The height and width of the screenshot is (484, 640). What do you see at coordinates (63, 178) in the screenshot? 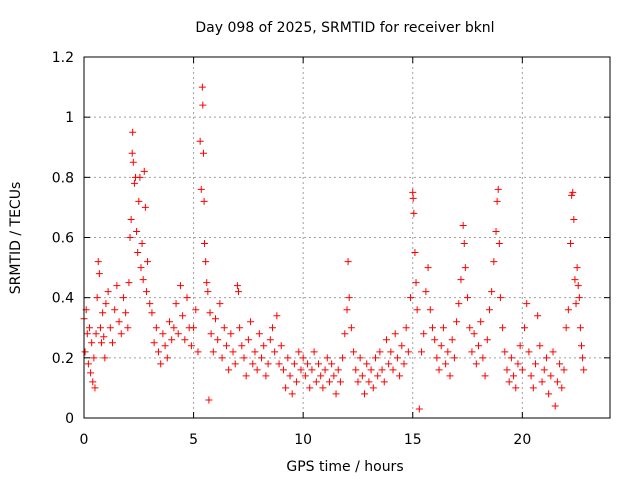
I see `y-tick-label: 0.8` at bounding box center [63, 178].